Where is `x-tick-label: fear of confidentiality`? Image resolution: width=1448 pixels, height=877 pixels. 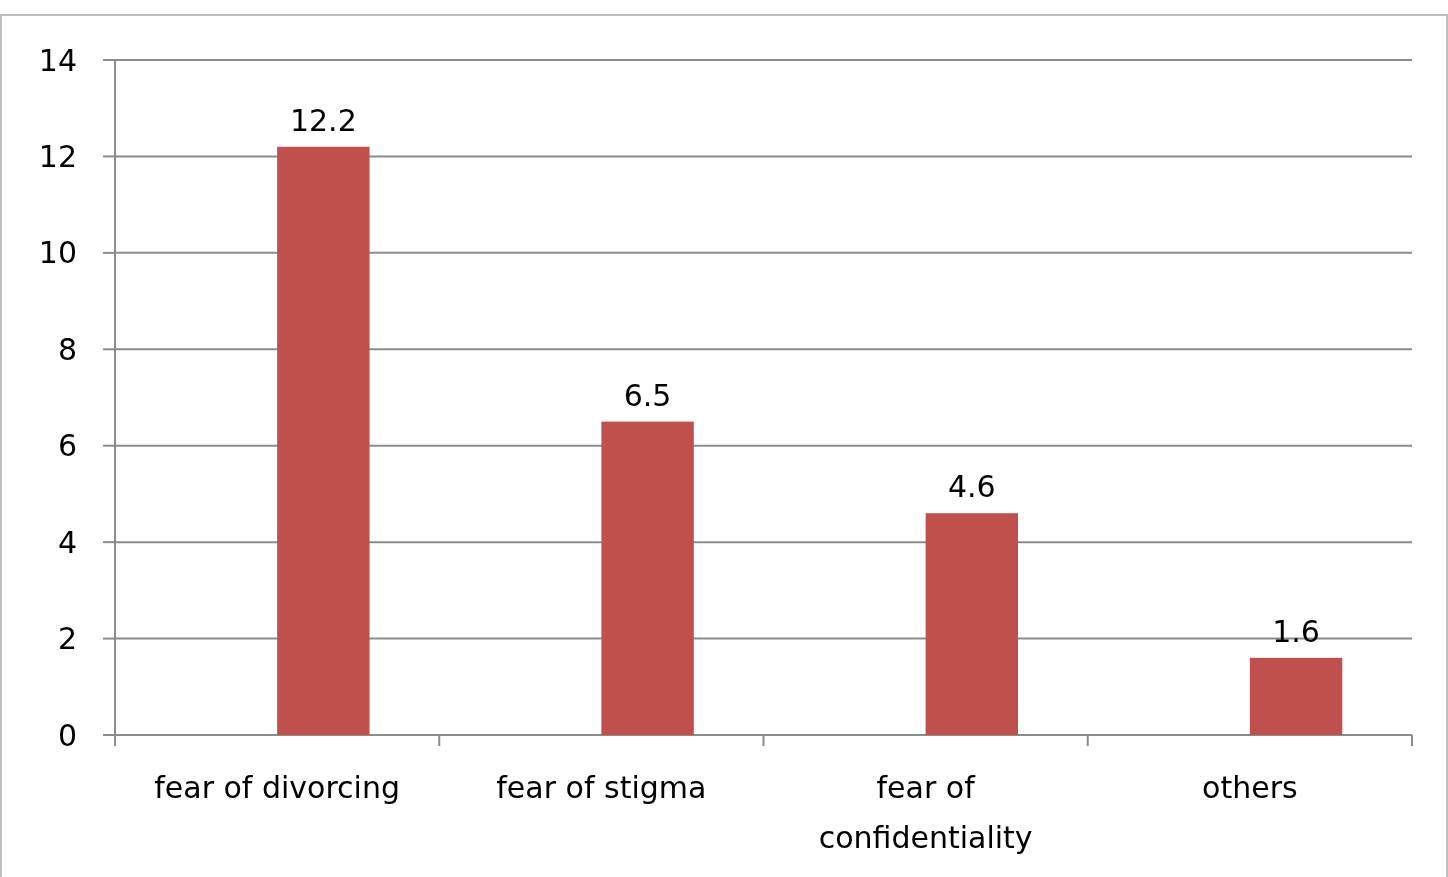
x-tick-label: fear of confidentiality is located at coordinates (925, 812).